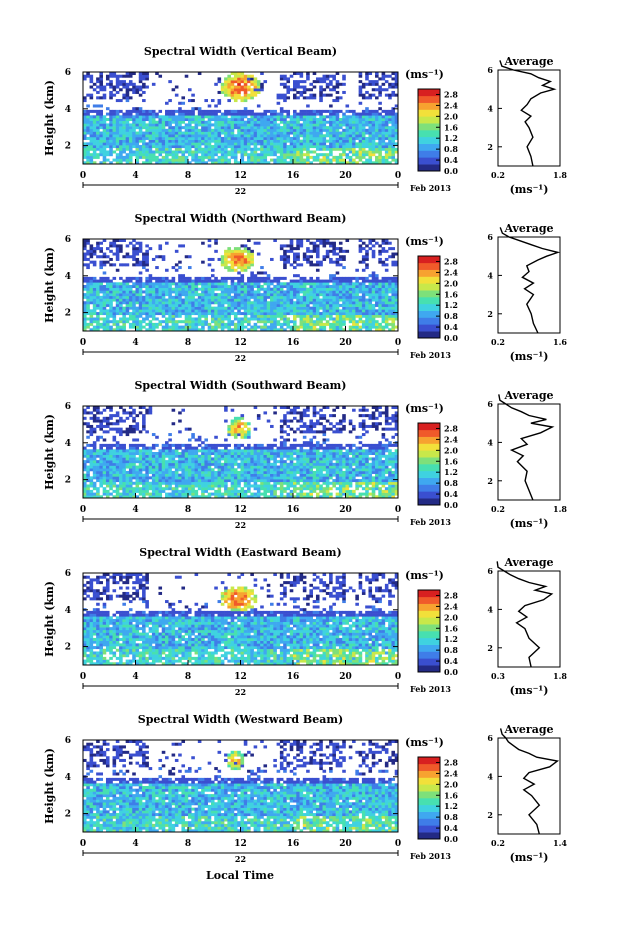 Image resolution: width=617 pixels, height=929 pixels. I want to click on colorbar-tick-label: 0.8, so click(451, 149).